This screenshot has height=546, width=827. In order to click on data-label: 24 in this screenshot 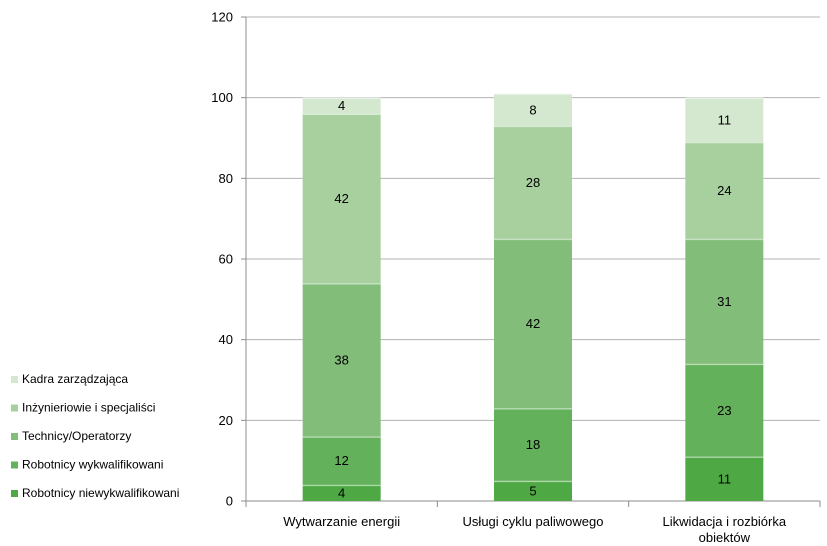, I will do `click(724, 190)`.